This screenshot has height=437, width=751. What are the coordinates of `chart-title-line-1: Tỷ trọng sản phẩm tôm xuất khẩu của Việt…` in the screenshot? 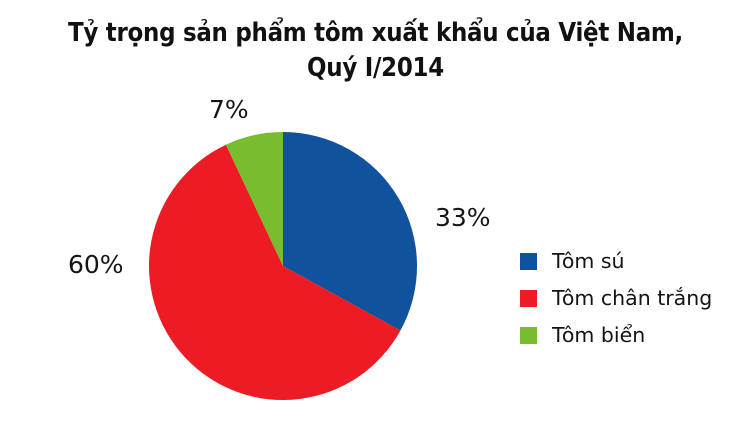 It's located at (375, 33).